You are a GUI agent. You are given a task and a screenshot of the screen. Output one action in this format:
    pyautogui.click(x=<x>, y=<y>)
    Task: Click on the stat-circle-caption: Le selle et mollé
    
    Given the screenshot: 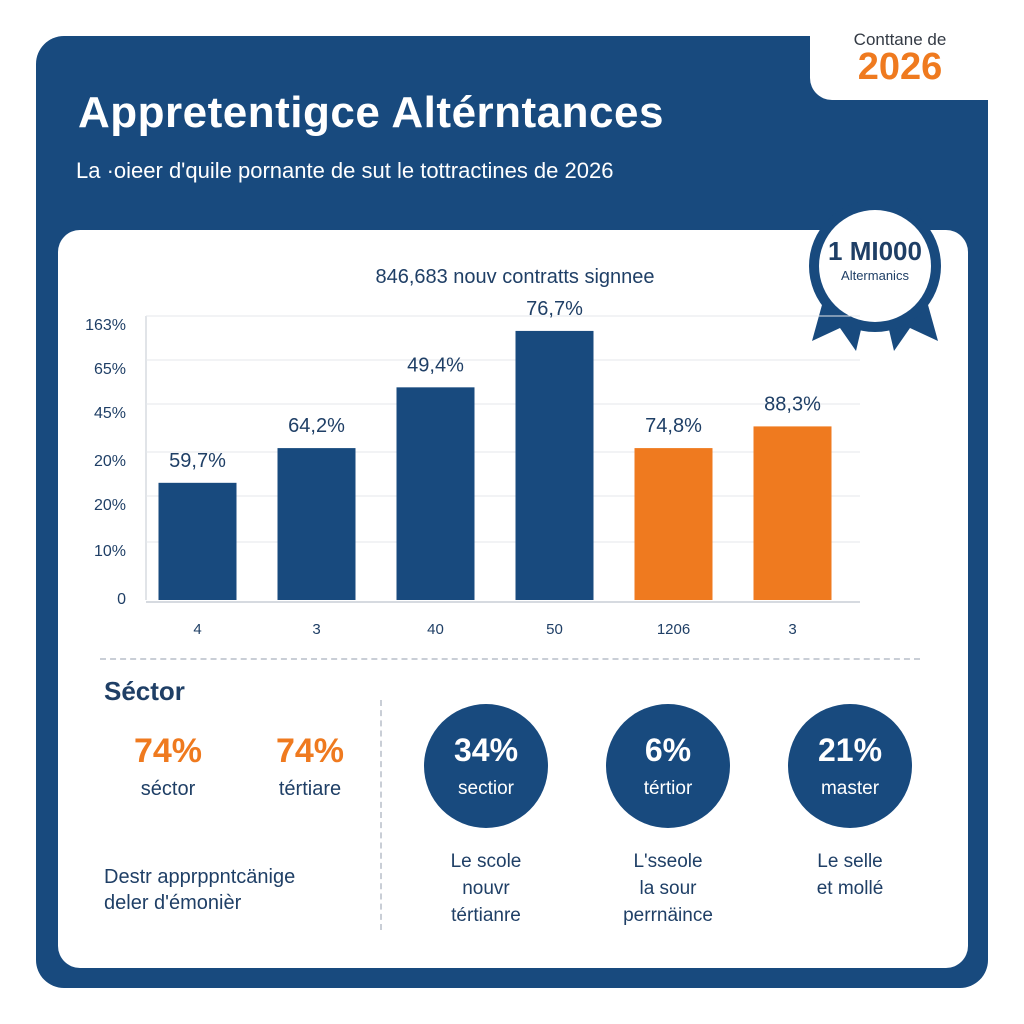 What is the action you would take?
    pyautogui.click(x=850, y=875)
    